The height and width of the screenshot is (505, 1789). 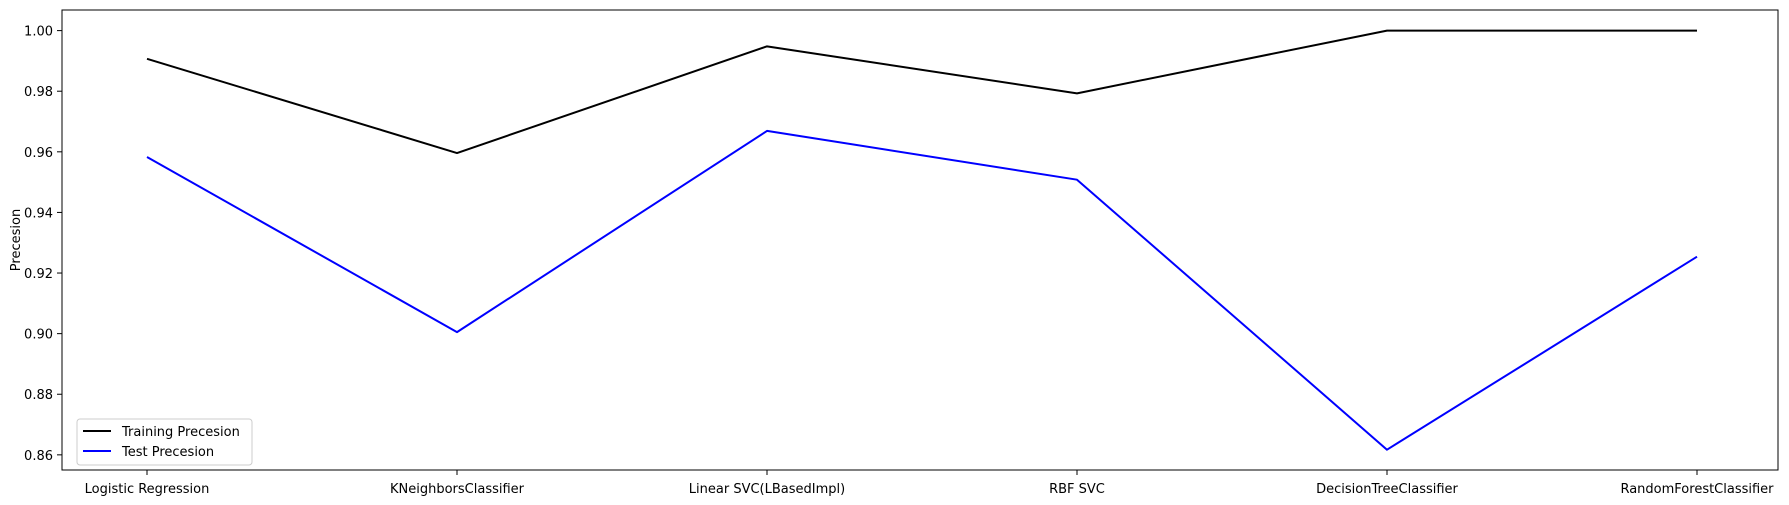 I want to click on x-tick-label: DecisionTreeClassifier, so click(x=1387, y=489).